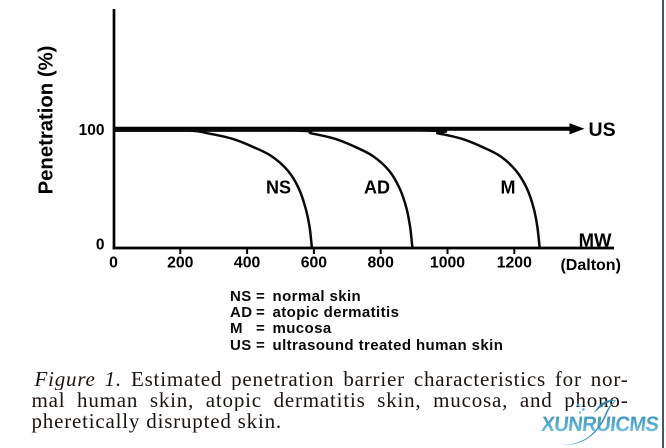  What do you see at coordinates (278, 187) in the screenshot?
I see `curve-label-ns: NS` at bounding box center [278, 187].